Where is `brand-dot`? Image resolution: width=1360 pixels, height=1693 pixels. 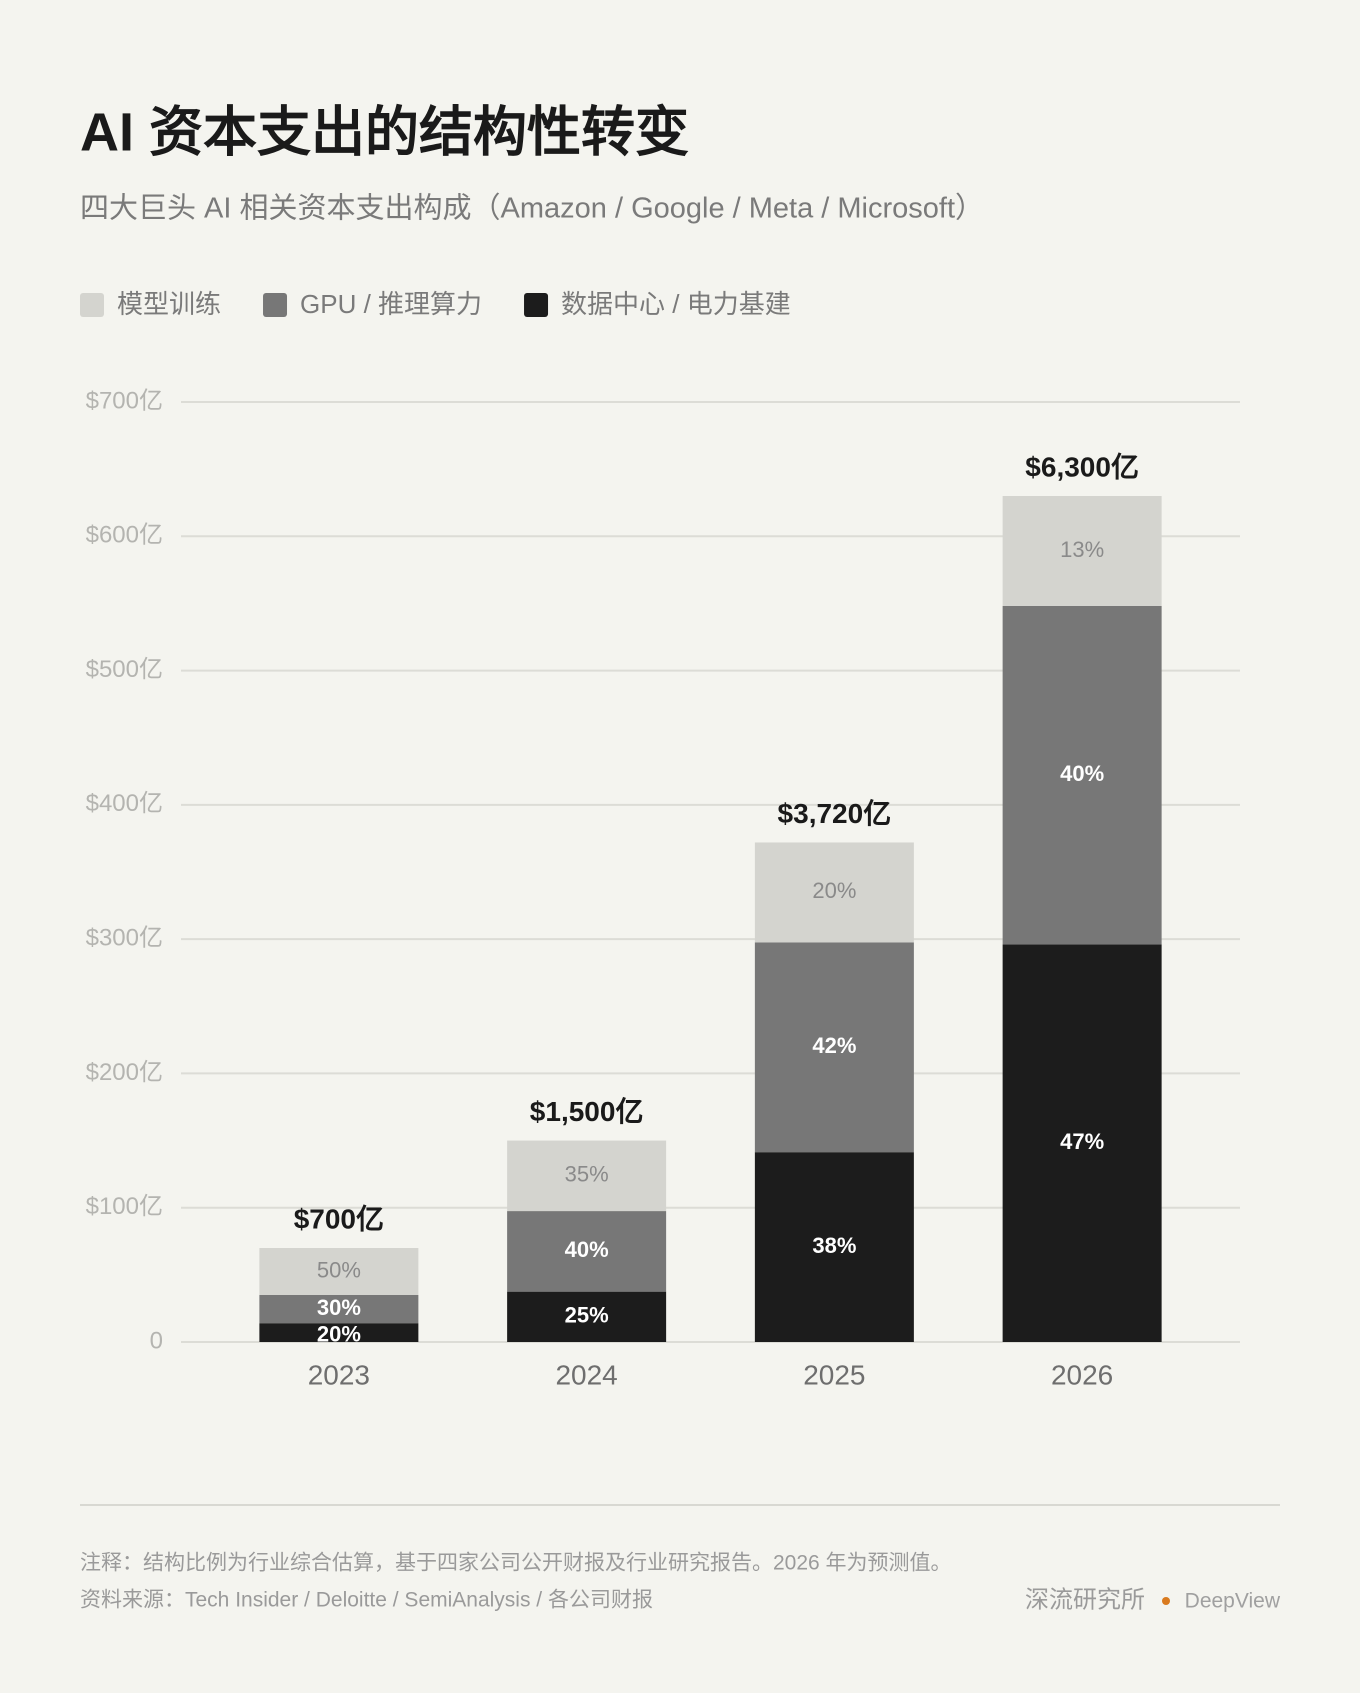
brand-dot is located at coordinates (1166, 1601).